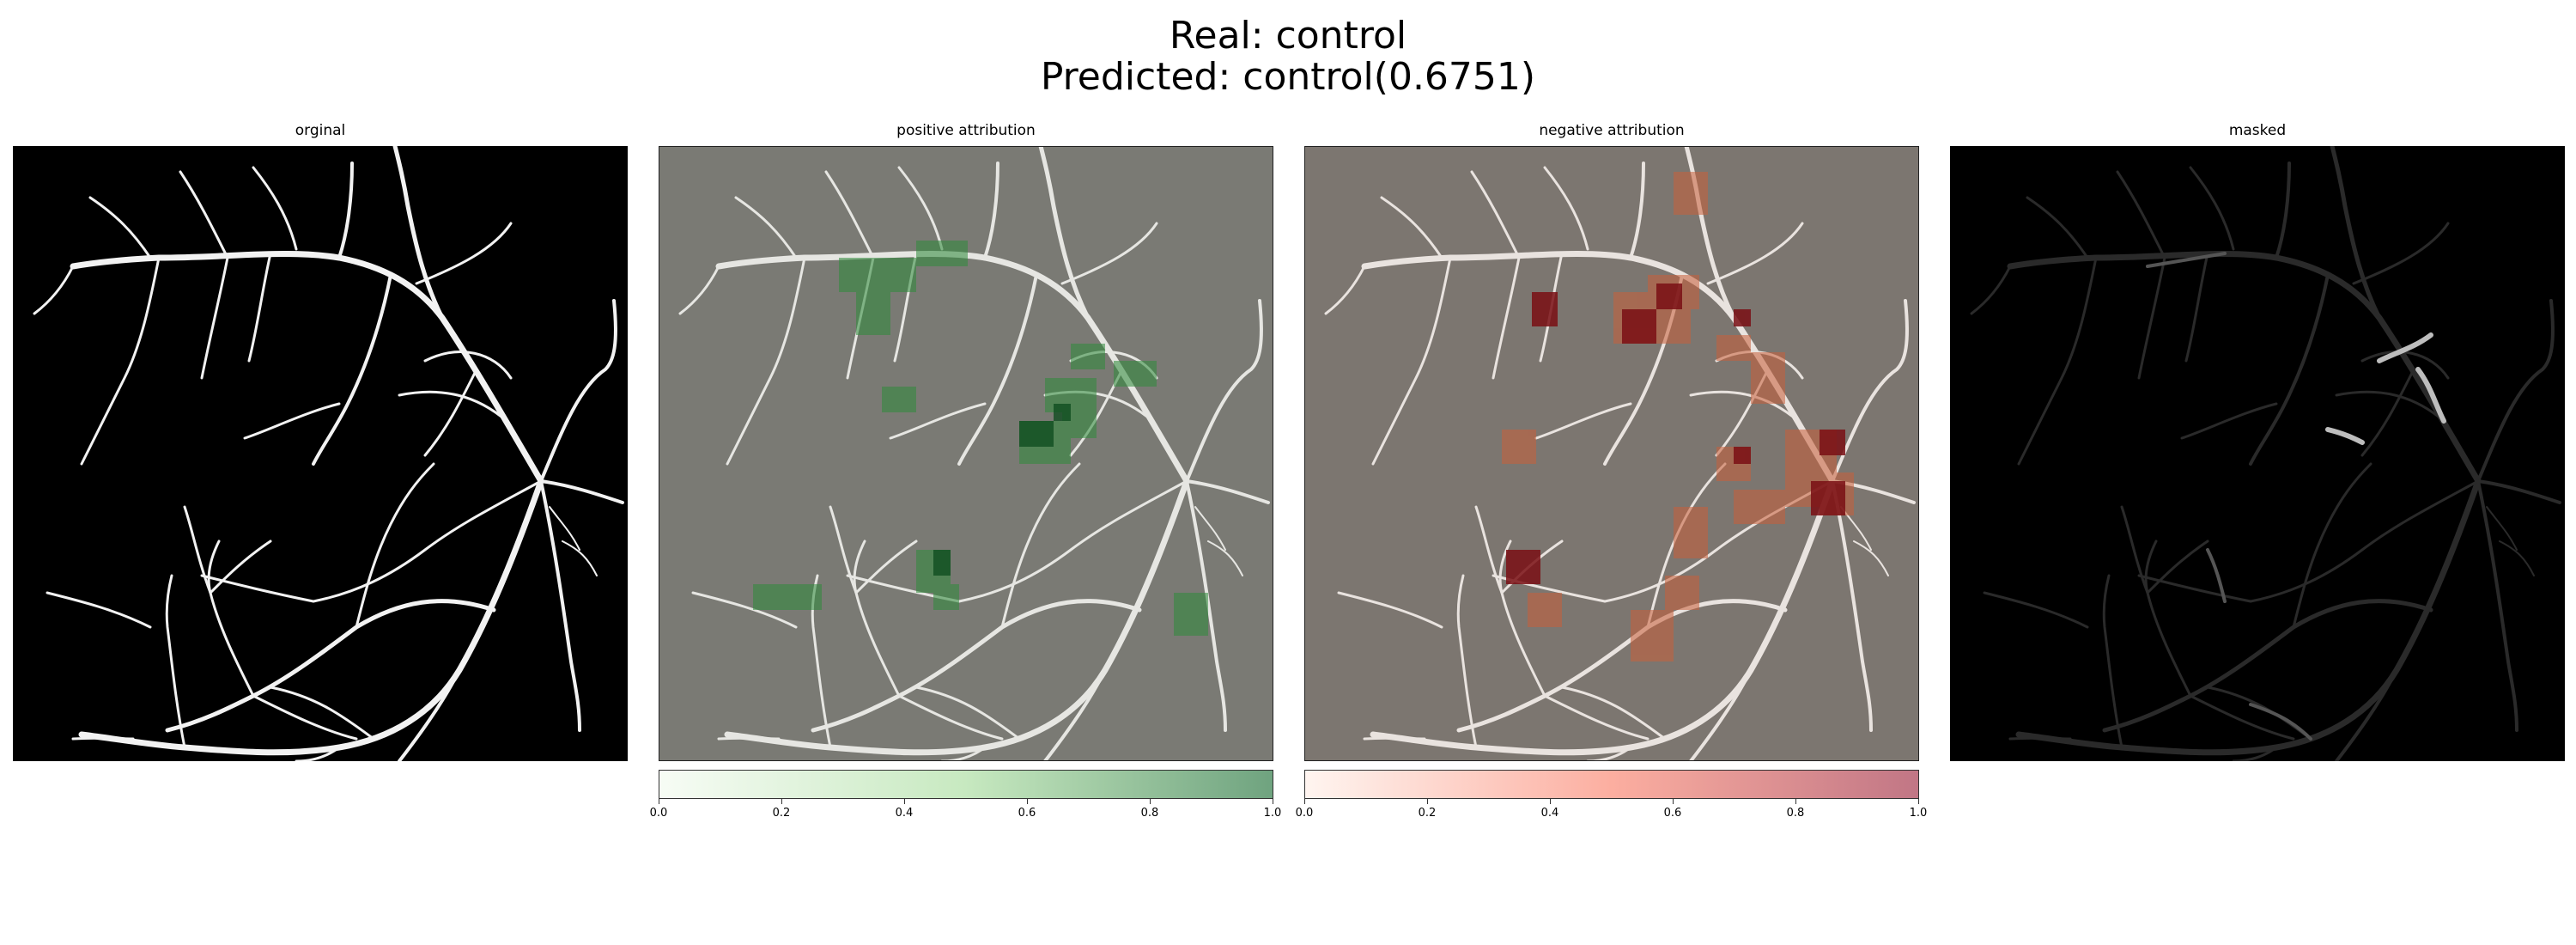 The image size is (2576, 945). What do you see at coordinates (966, 130) in the screenshot?
I see `panel-title-positive: positive attribution` at bounding box center [966, 130].